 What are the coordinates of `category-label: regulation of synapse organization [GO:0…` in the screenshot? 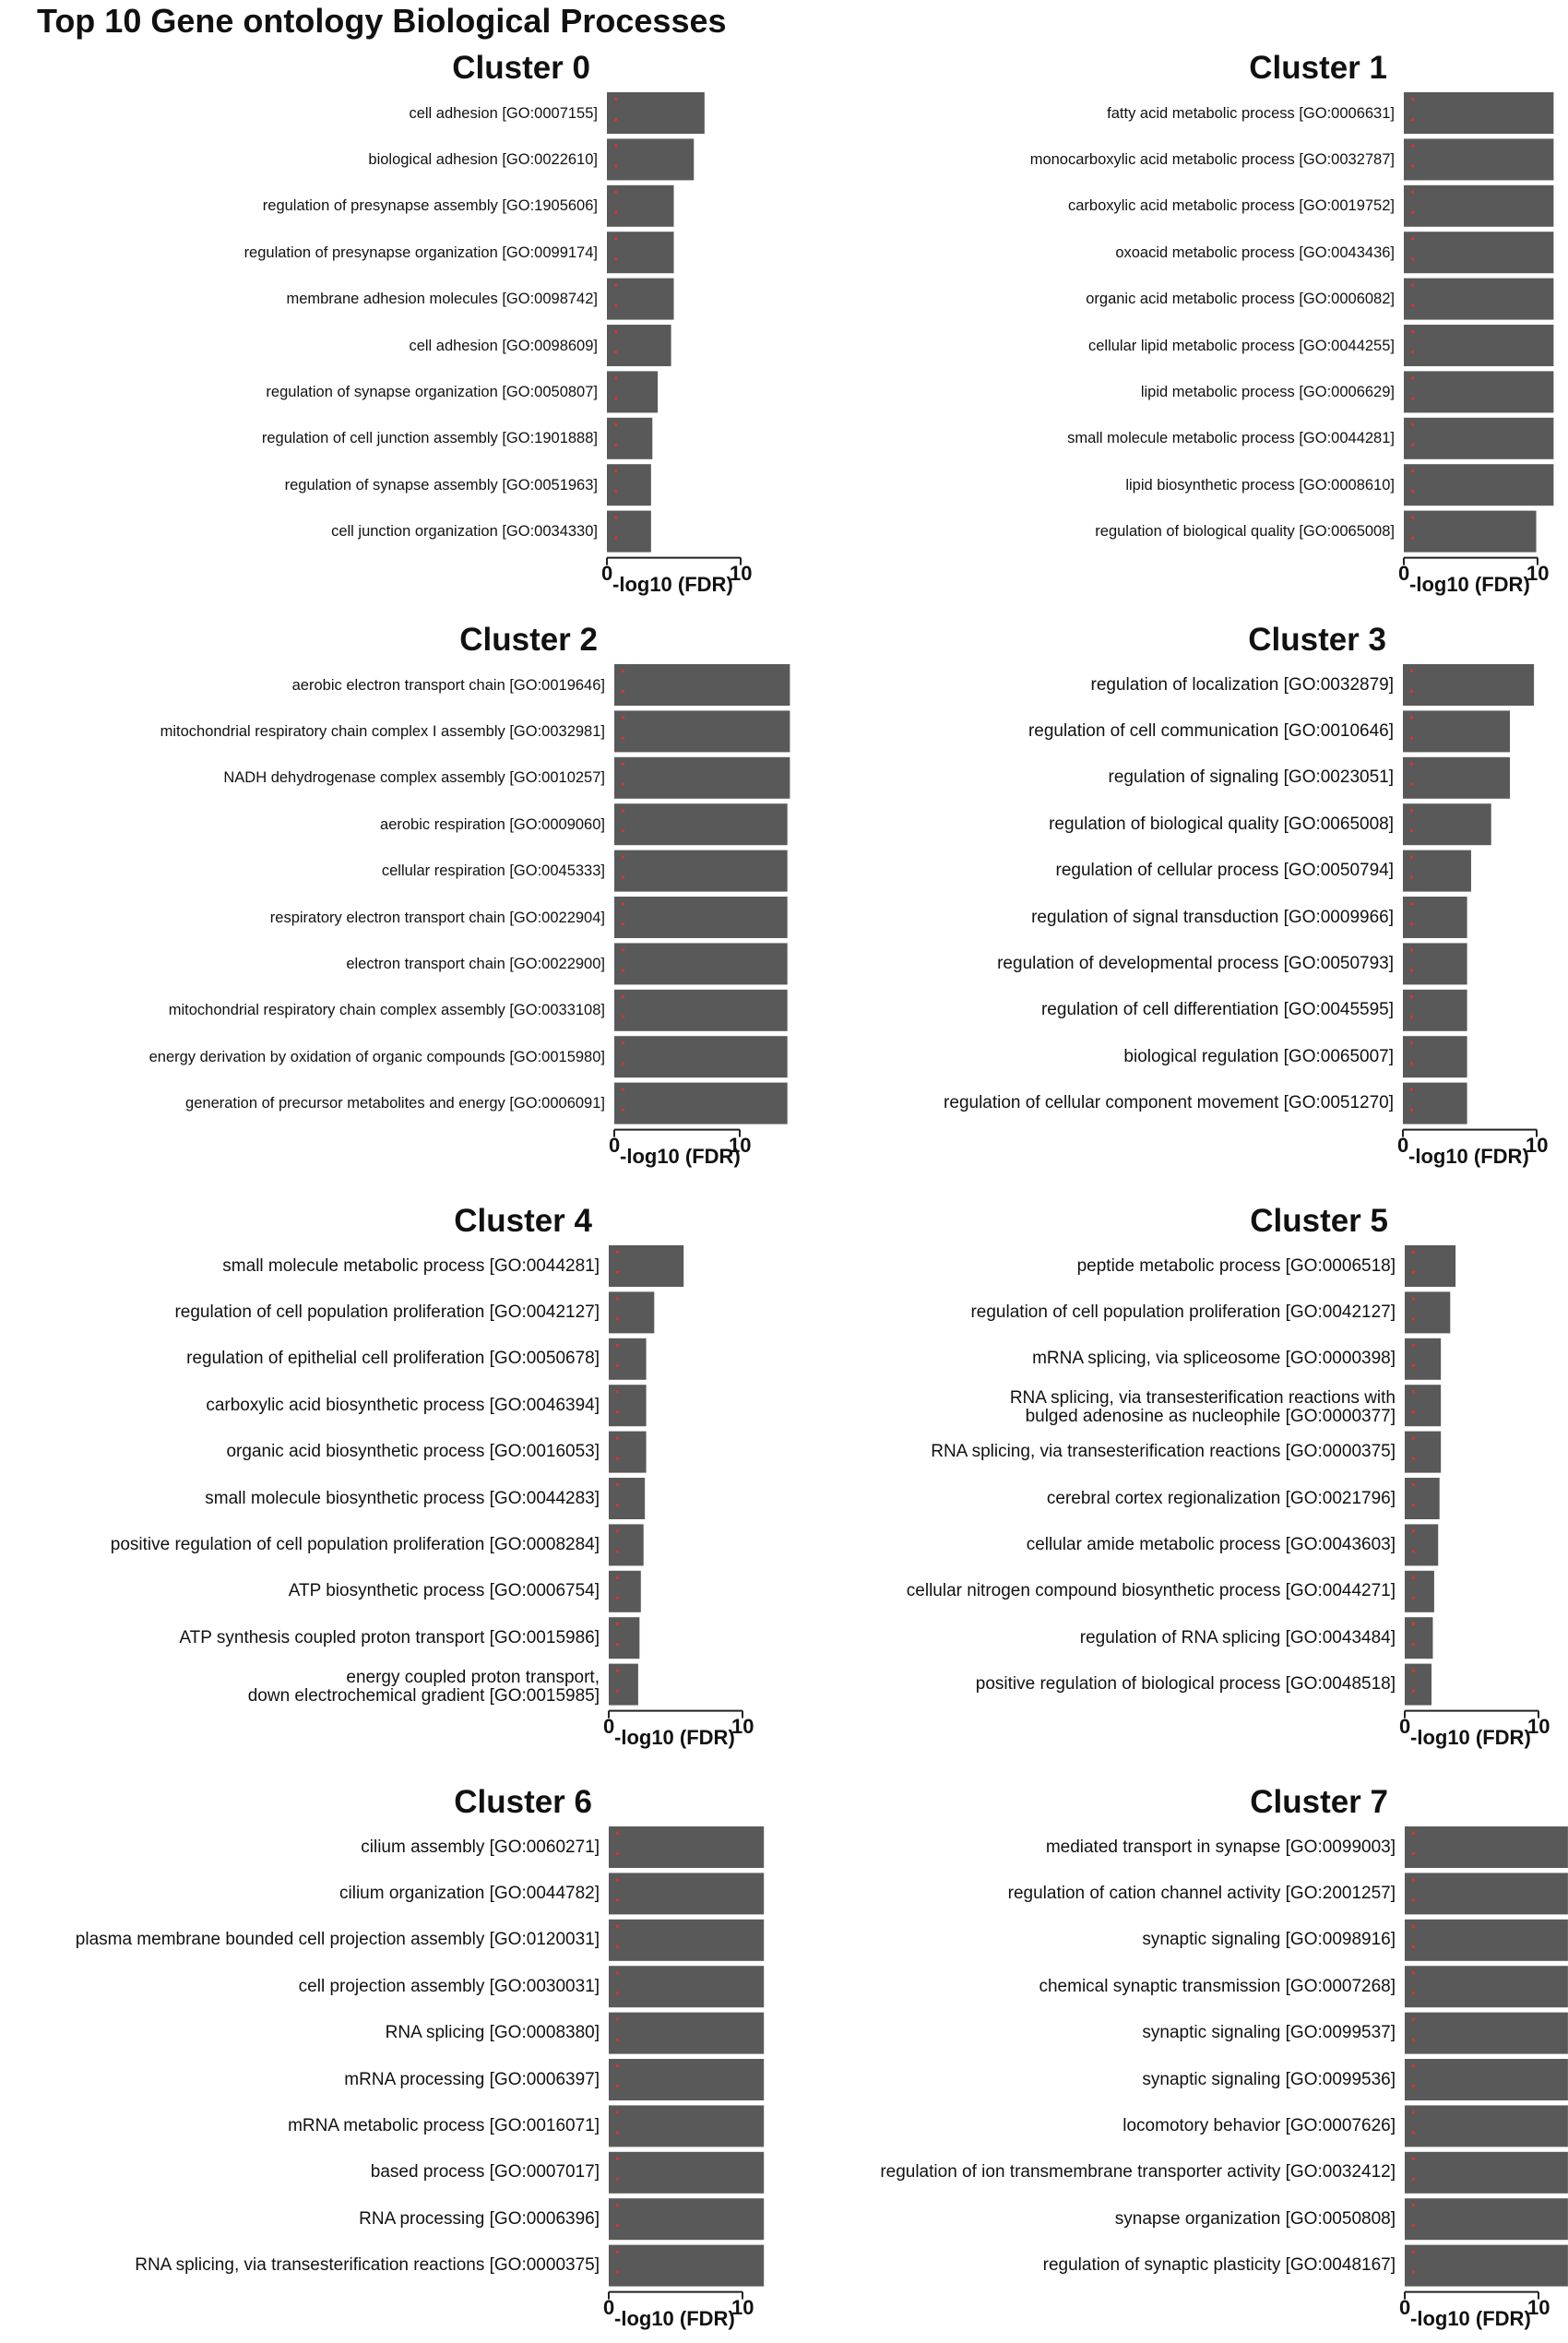 It's located at (432, 391).